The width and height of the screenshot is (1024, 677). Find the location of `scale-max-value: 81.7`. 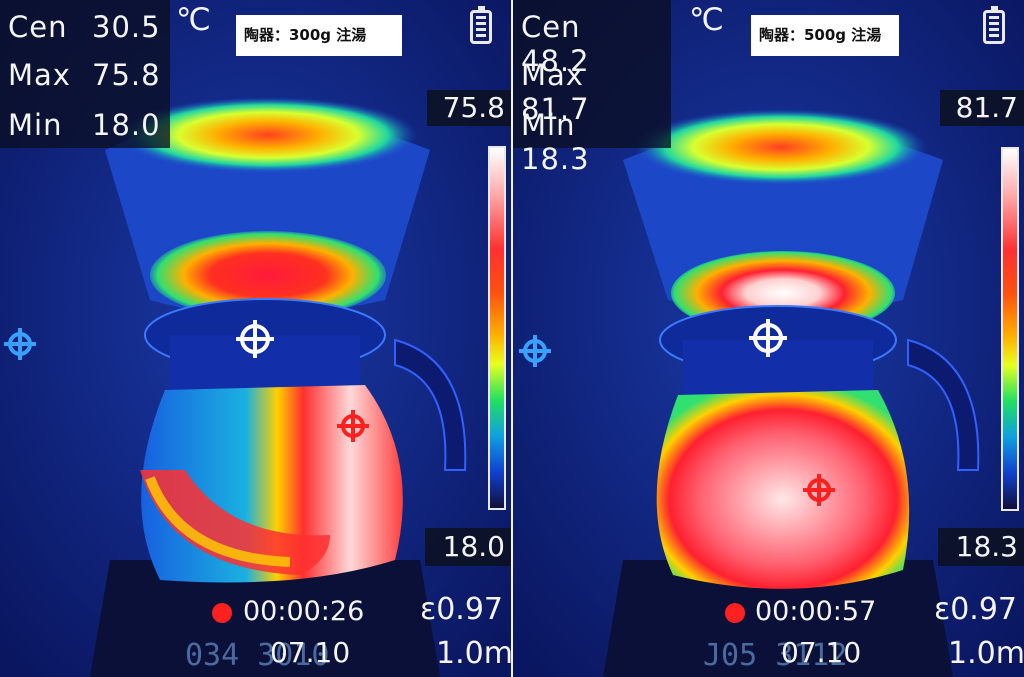

scale-max-value: 81.7 is located at coordinates (982, 108).